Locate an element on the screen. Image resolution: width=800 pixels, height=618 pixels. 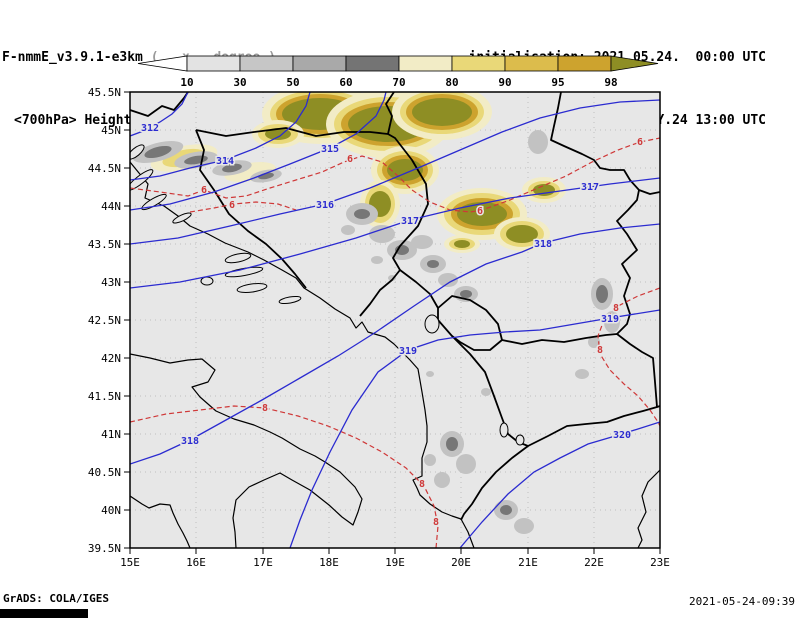
colorbar-arrow-below is located at coordinates (162, 63).